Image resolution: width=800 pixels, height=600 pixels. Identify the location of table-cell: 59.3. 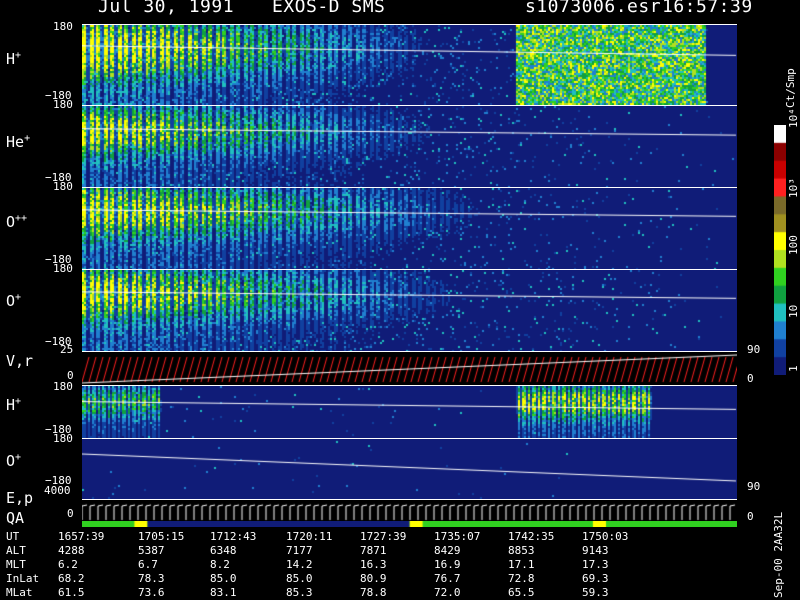
(595, 592).